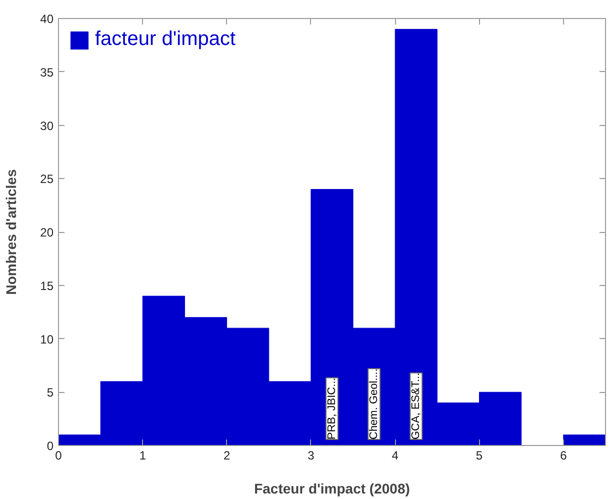  Describe the element at coordinates (47, 125) in the screenshot. I see `y-tick-label: 30` at that location.